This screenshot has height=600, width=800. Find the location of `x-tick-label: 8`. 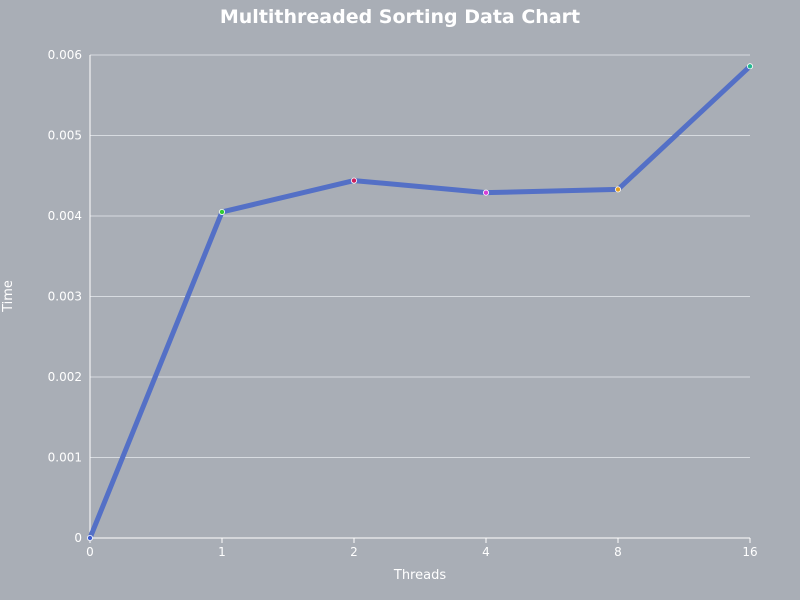

x-tick-label: 8 is located at coordinates (618, 552).